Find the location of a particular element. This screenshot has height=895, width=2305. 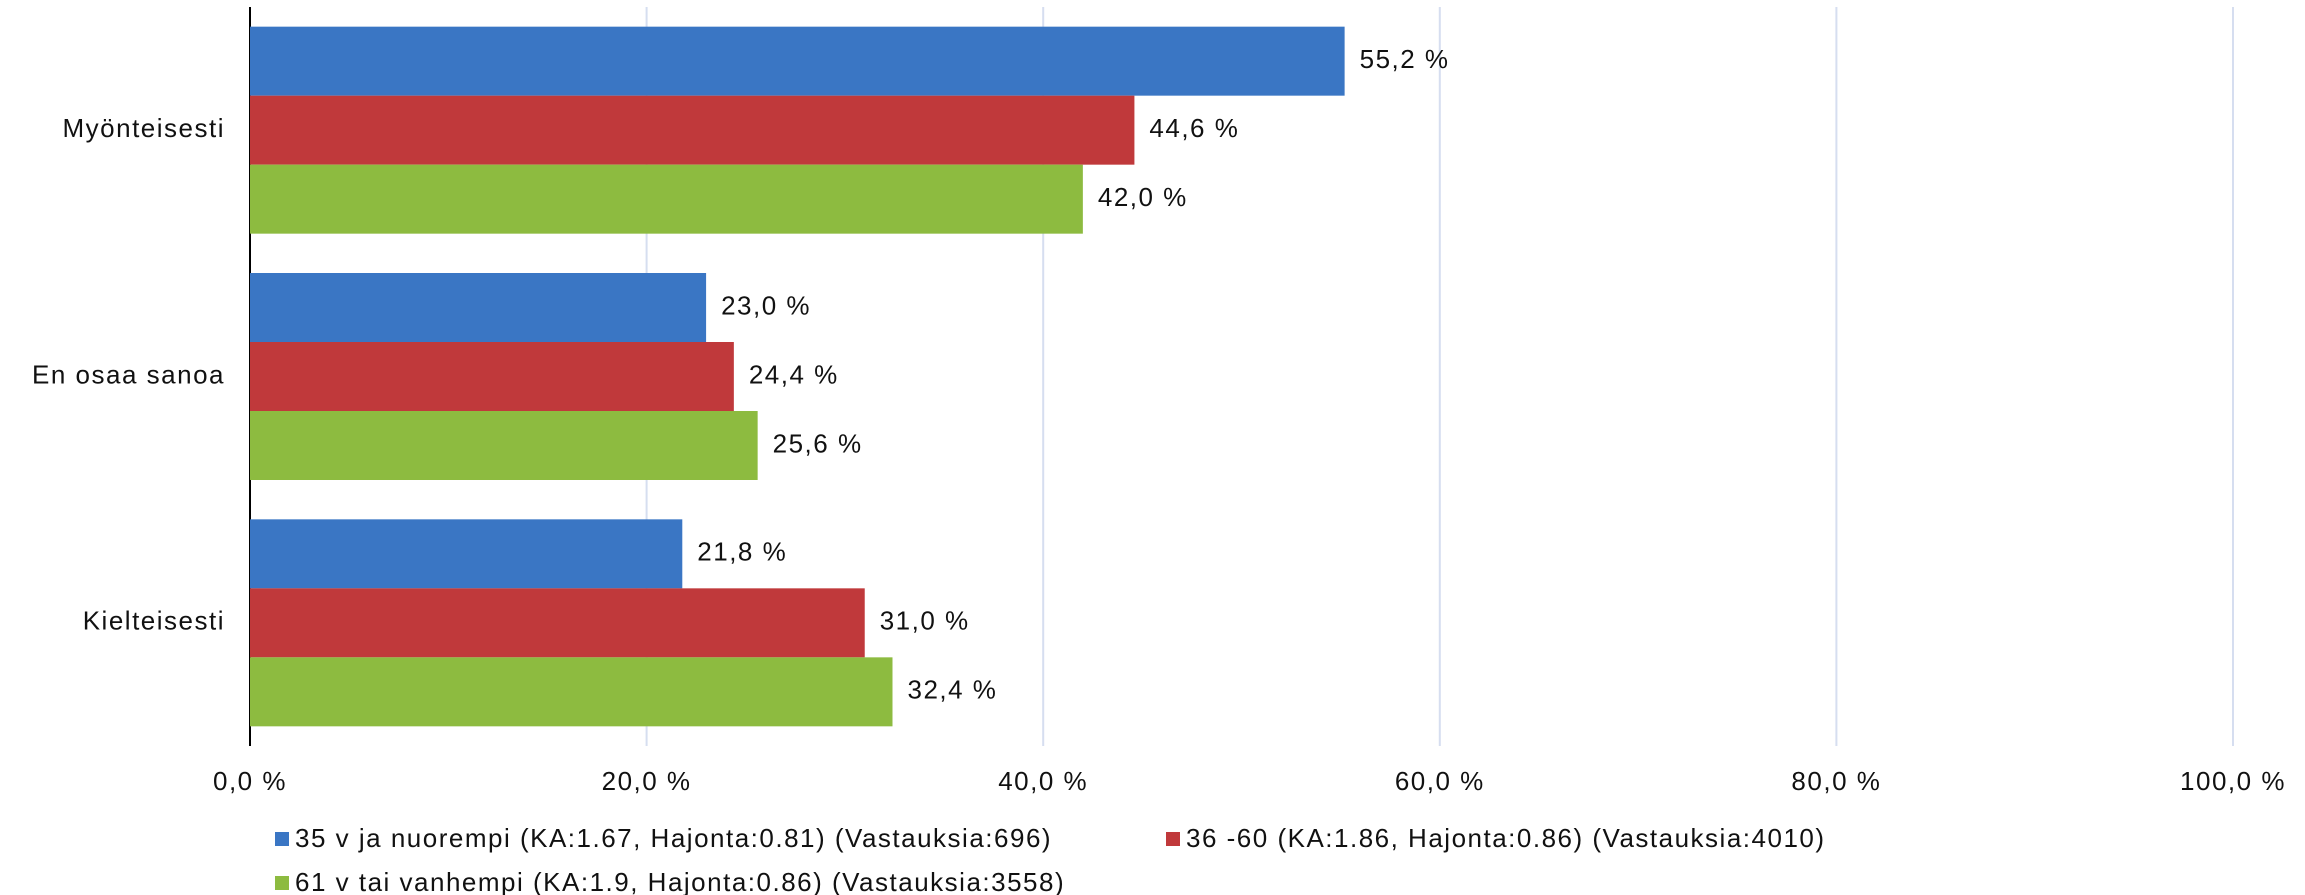

data-label: 32,4 % is located at coordinates (952, 690).